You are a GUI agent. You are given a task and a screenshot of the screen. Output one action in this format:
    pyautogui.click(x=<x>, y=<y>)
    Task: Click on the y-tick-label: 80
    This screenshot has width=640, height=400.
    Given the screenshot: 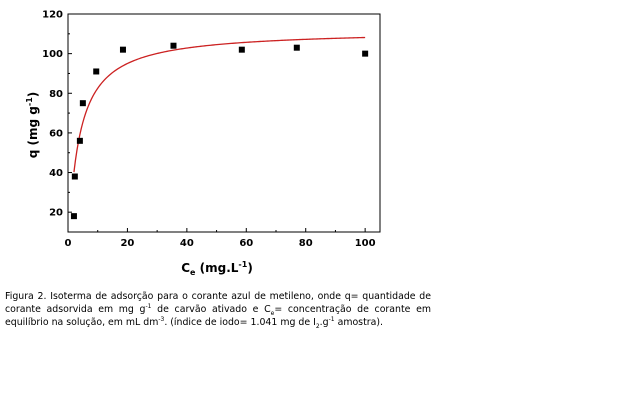 What is the action you would take?
    pyautogui.click(x=56, y=94)
    